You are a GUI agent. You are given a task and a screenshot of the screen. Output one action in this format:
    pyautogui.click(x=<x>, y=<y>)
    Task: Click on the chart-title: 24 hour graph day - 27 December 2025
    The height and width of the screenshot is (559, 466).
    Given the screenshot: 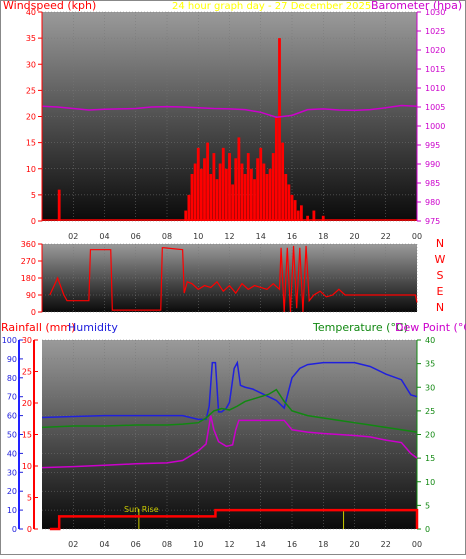 What is the action you would take?
    pyautogui.click(x=271, y=6)
    